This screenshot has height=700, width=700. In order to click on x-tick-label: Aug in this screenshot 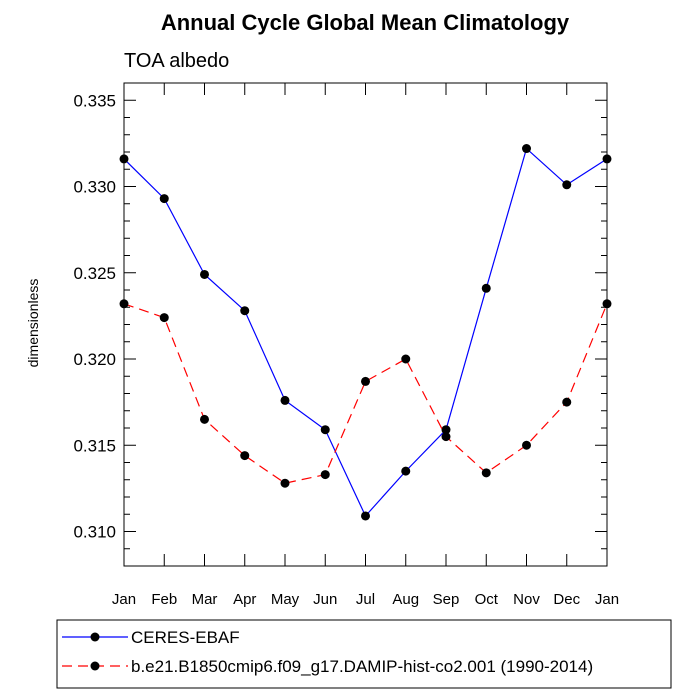, I will do `click(405, 599)`.